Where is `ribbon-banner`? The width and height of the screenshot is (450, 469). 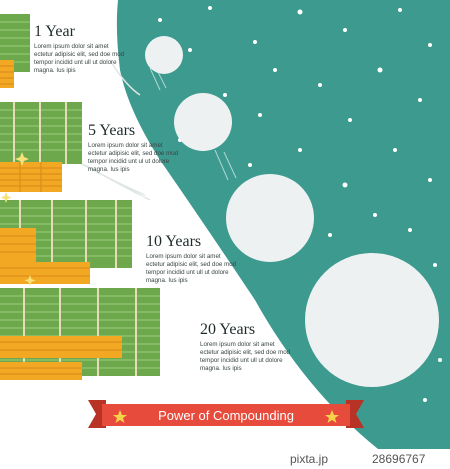 ribbon-banner is located at coordinates (226, 414).